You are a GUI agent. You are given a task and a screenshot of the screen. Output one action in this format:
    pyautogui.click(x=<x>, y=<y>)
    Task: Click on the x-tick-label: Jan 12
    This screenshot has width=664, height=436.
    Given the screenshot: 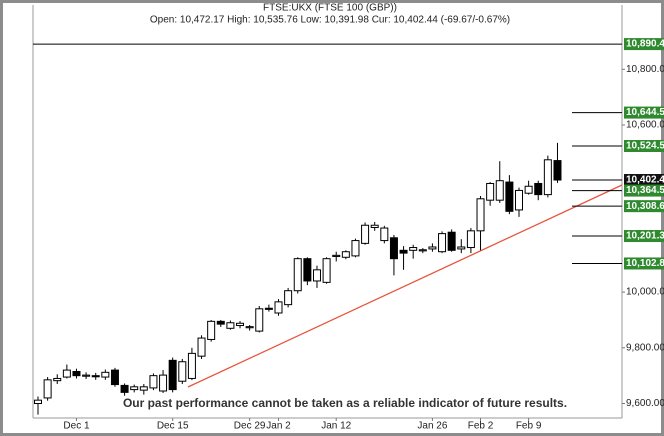 What is the action you would take?
    pyautogui.click(x=336, y=426)
    